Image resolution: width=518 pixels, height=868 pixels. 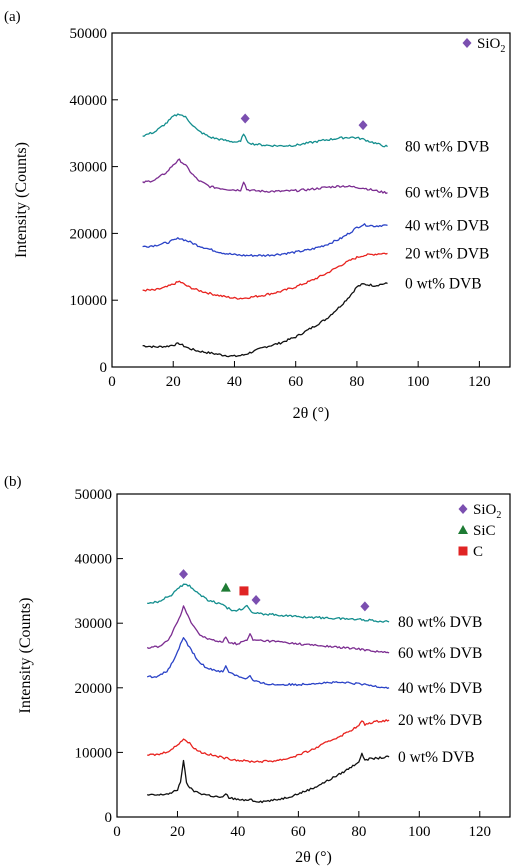 I want to click on panel-label: (a), so click(x=12, y=17).